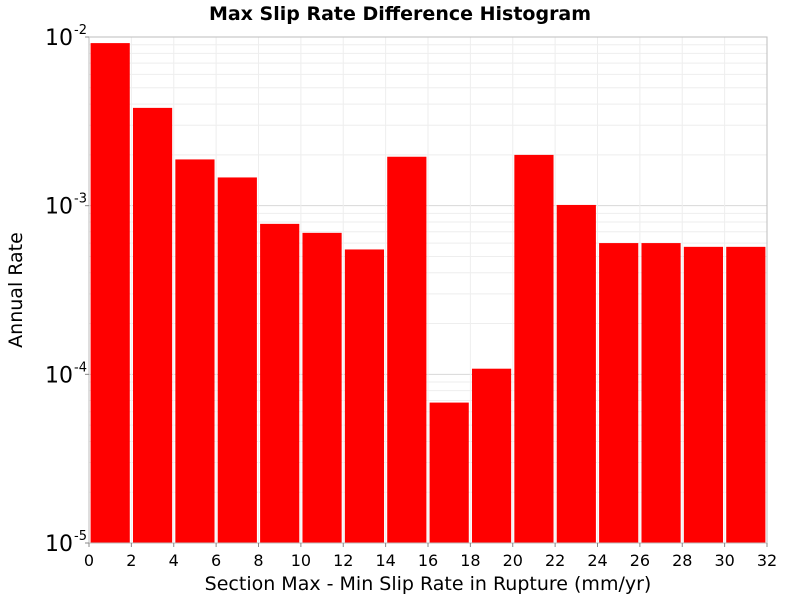 This screenshot has height=600, width=800. I want to click on x-tick-label: 20, so click(513, 560).